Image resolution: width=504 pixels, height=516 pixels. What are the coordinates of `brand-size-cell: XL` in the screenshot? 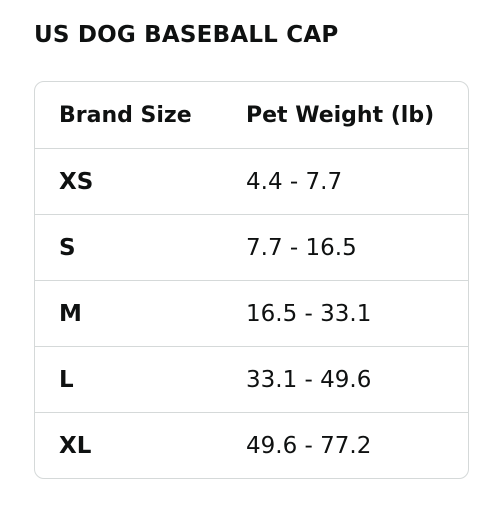 It's located at (75, 445).